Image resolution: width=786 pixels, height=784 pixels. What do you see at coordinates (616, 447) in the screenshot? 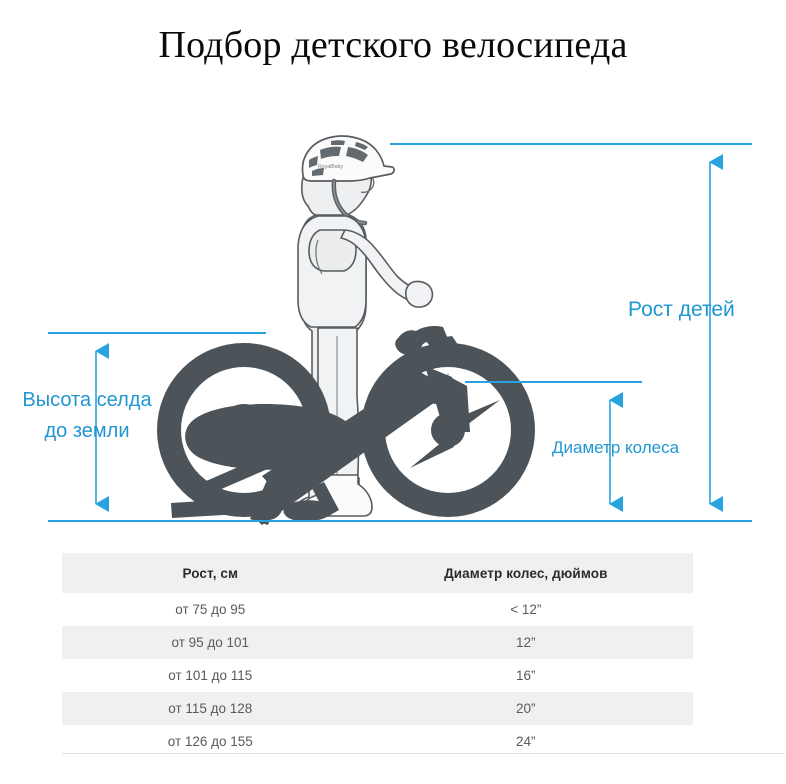
I see `label-wheel-diameter: Диаметр колеса` at bounding box center [616, 447].